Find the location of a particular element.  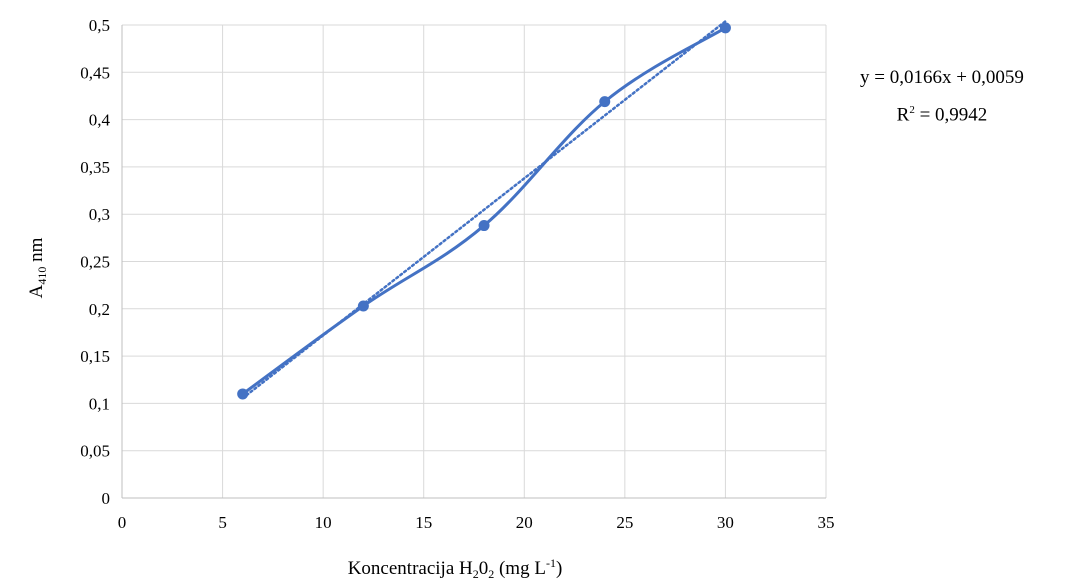

y-tick-labels: 0 0,05 0,1 0,15 0,2 0,25 0,3 0,35 0,4 0,45 0,5 is located at coordinates (95, 262).